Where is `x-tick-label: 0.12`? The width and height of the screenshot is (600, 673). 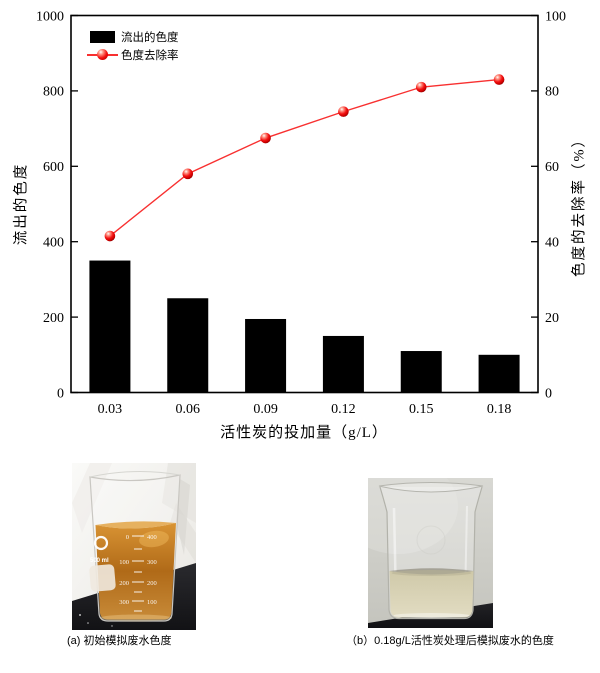
x-tick-label: 0.12 is located at coordinates (343, 409).